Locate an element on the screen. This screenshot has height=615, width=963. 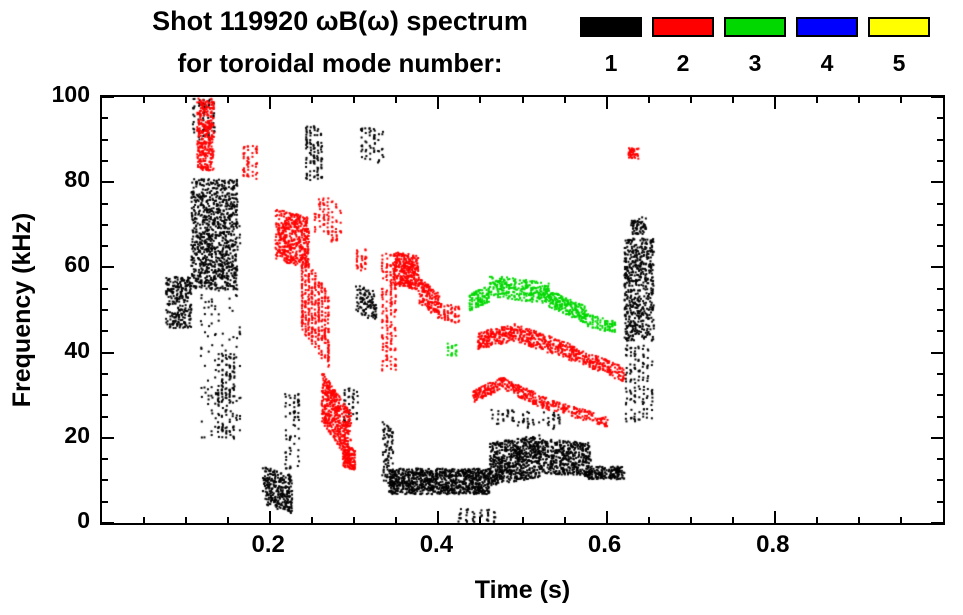
legend-label-mode-1: 1 is located at coordinates (611, 63).